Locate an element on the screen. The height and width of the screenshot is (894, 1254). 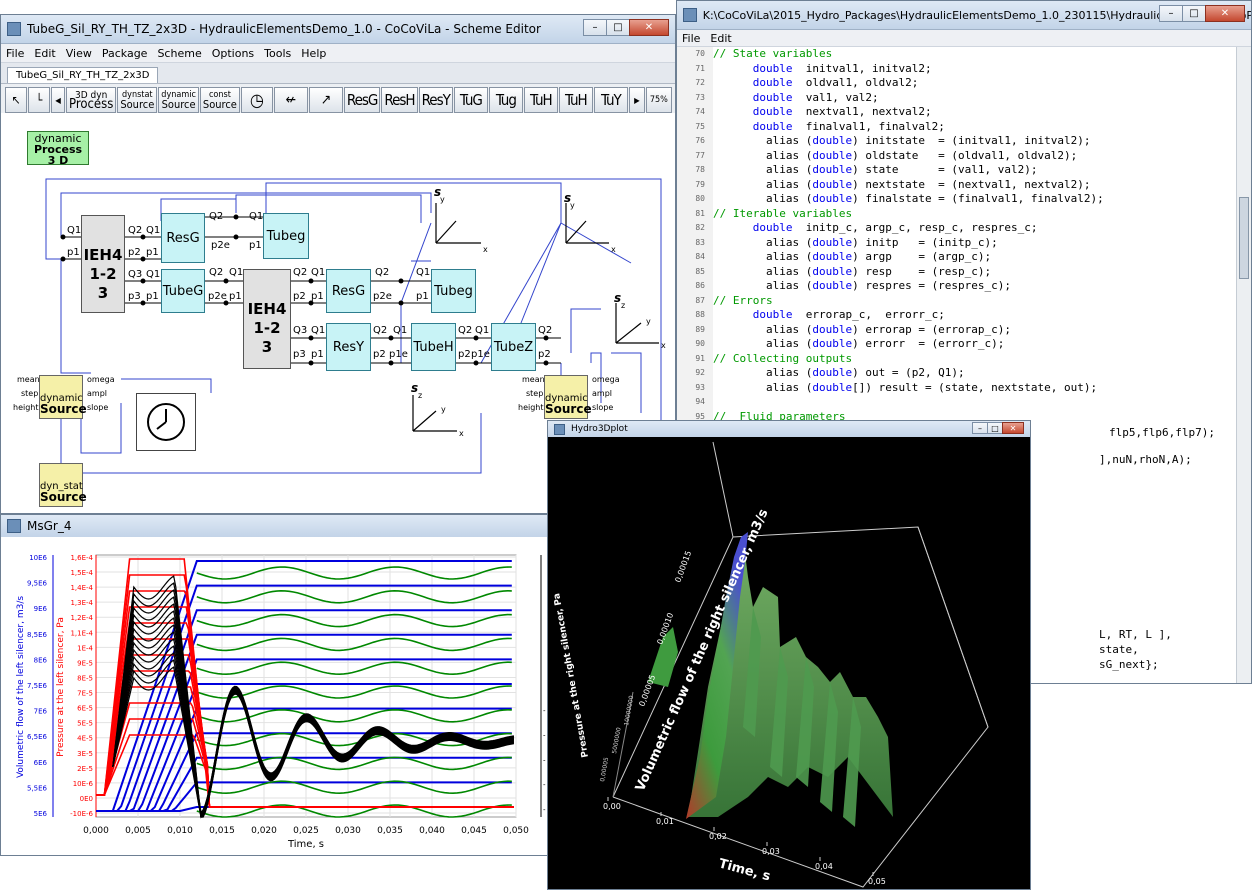
palette-3d-process: 3D dyn Process is located at coordinates (91, 100).